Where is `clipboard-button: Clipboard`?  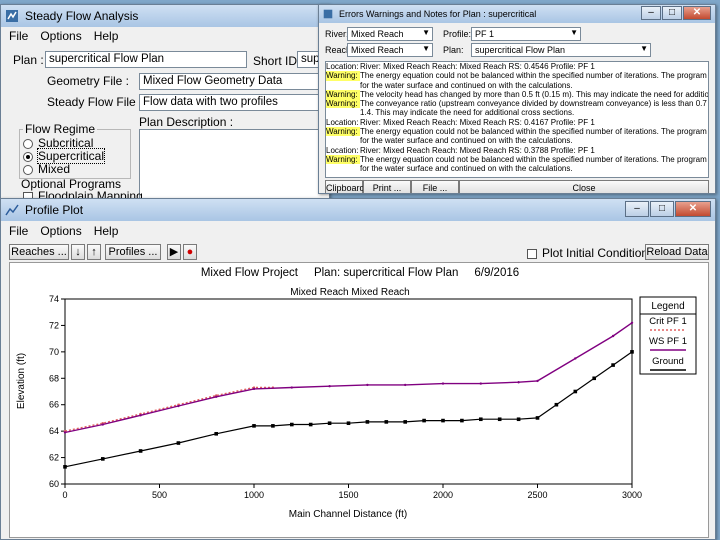
clipboard-button: Clipboard is located at coordinates (345, 186).